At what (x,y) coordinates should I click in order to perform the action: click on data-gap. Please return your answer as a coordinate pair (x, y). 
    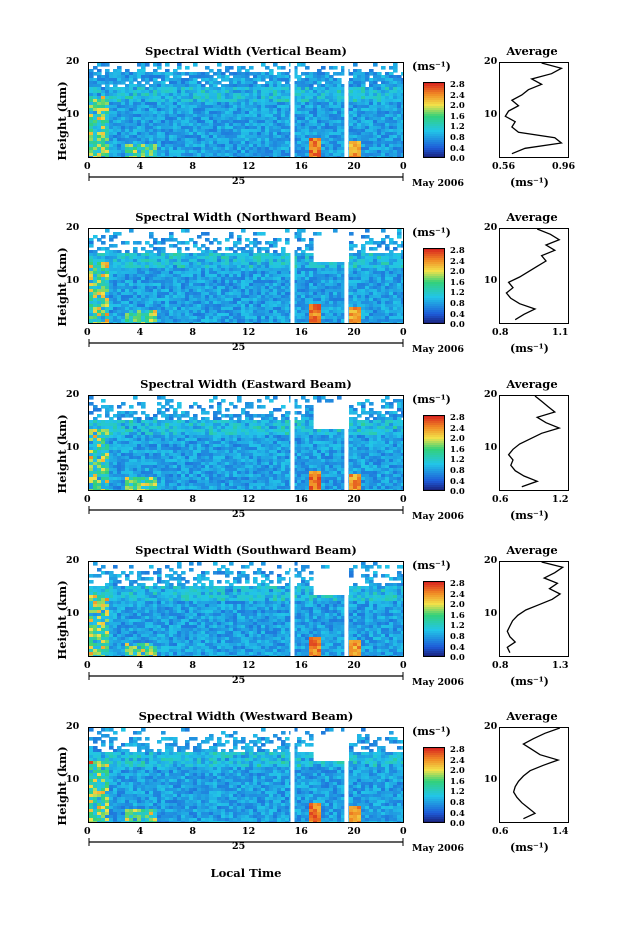
    Looking at the image, I should click on (346, 110).